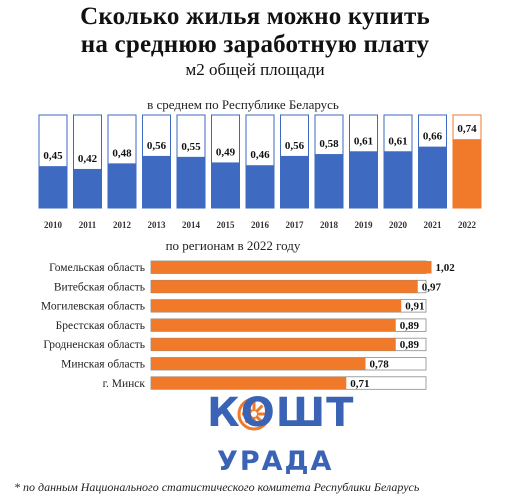 The width and height of the screenshot is (510, 499). Describe the element at coordinates (432, 287) in the screenshot. I see `data-label: 0,97` at that location.